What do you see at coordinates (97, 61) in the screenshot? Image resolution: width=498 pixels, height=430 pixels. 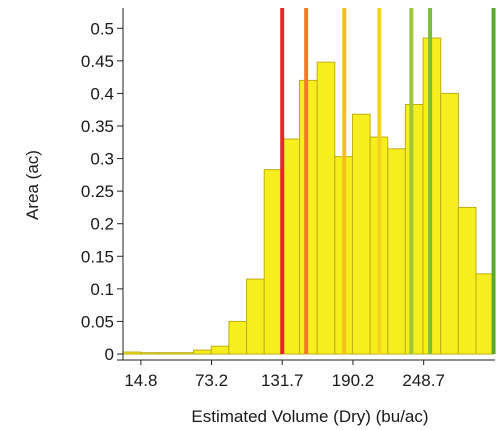 I see `y-tick-label-9: 0.45` at bounding box center [97, 61].